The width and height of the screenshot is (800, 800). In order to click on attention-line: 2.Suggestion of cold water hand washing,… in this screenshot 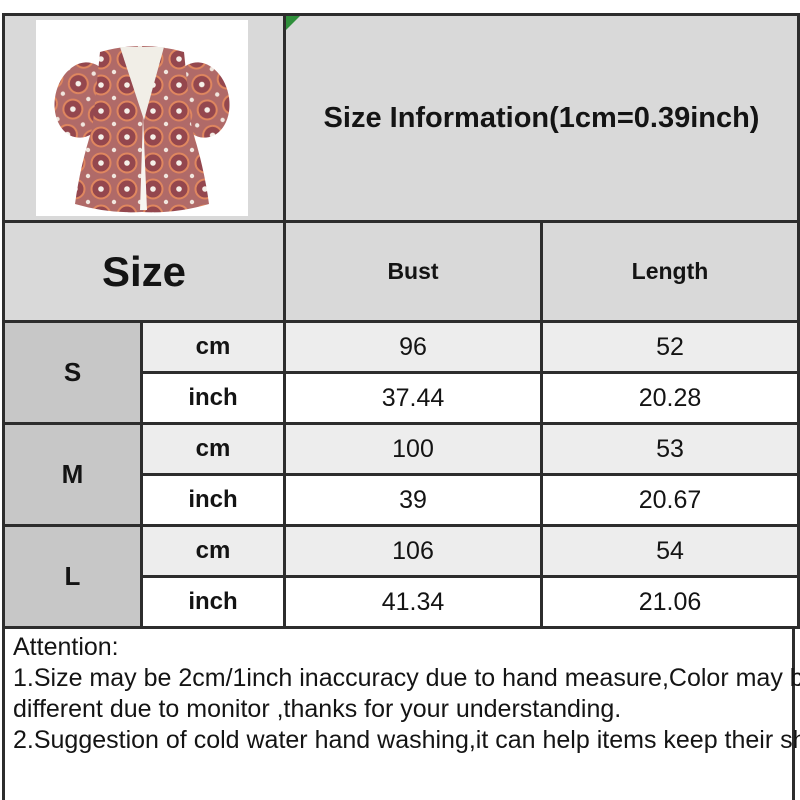, I will do `click(406, 740)`.